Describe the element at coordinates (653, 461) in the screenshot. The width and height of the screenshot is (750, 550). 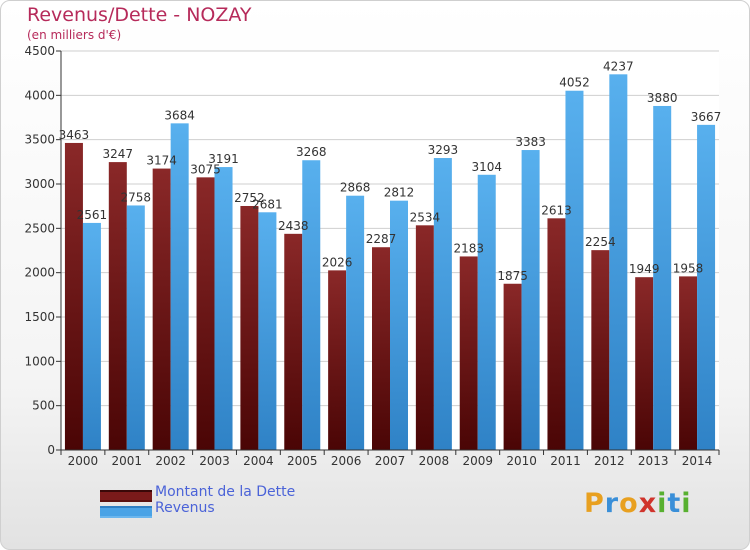
I see `x-tick-label: 2013` at that location.